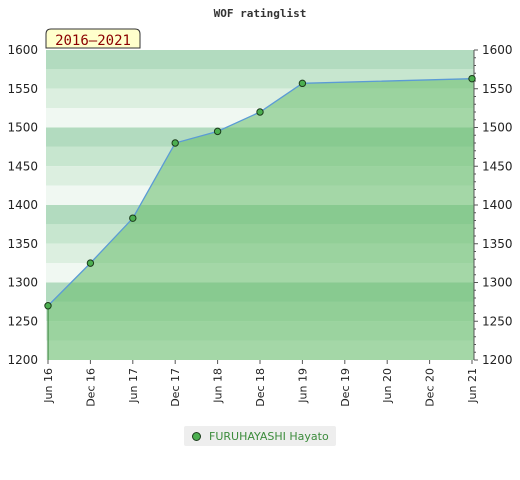 The image size is (520, 480). I want to click on x-tick-label: Jun 18, so click(218, 386).